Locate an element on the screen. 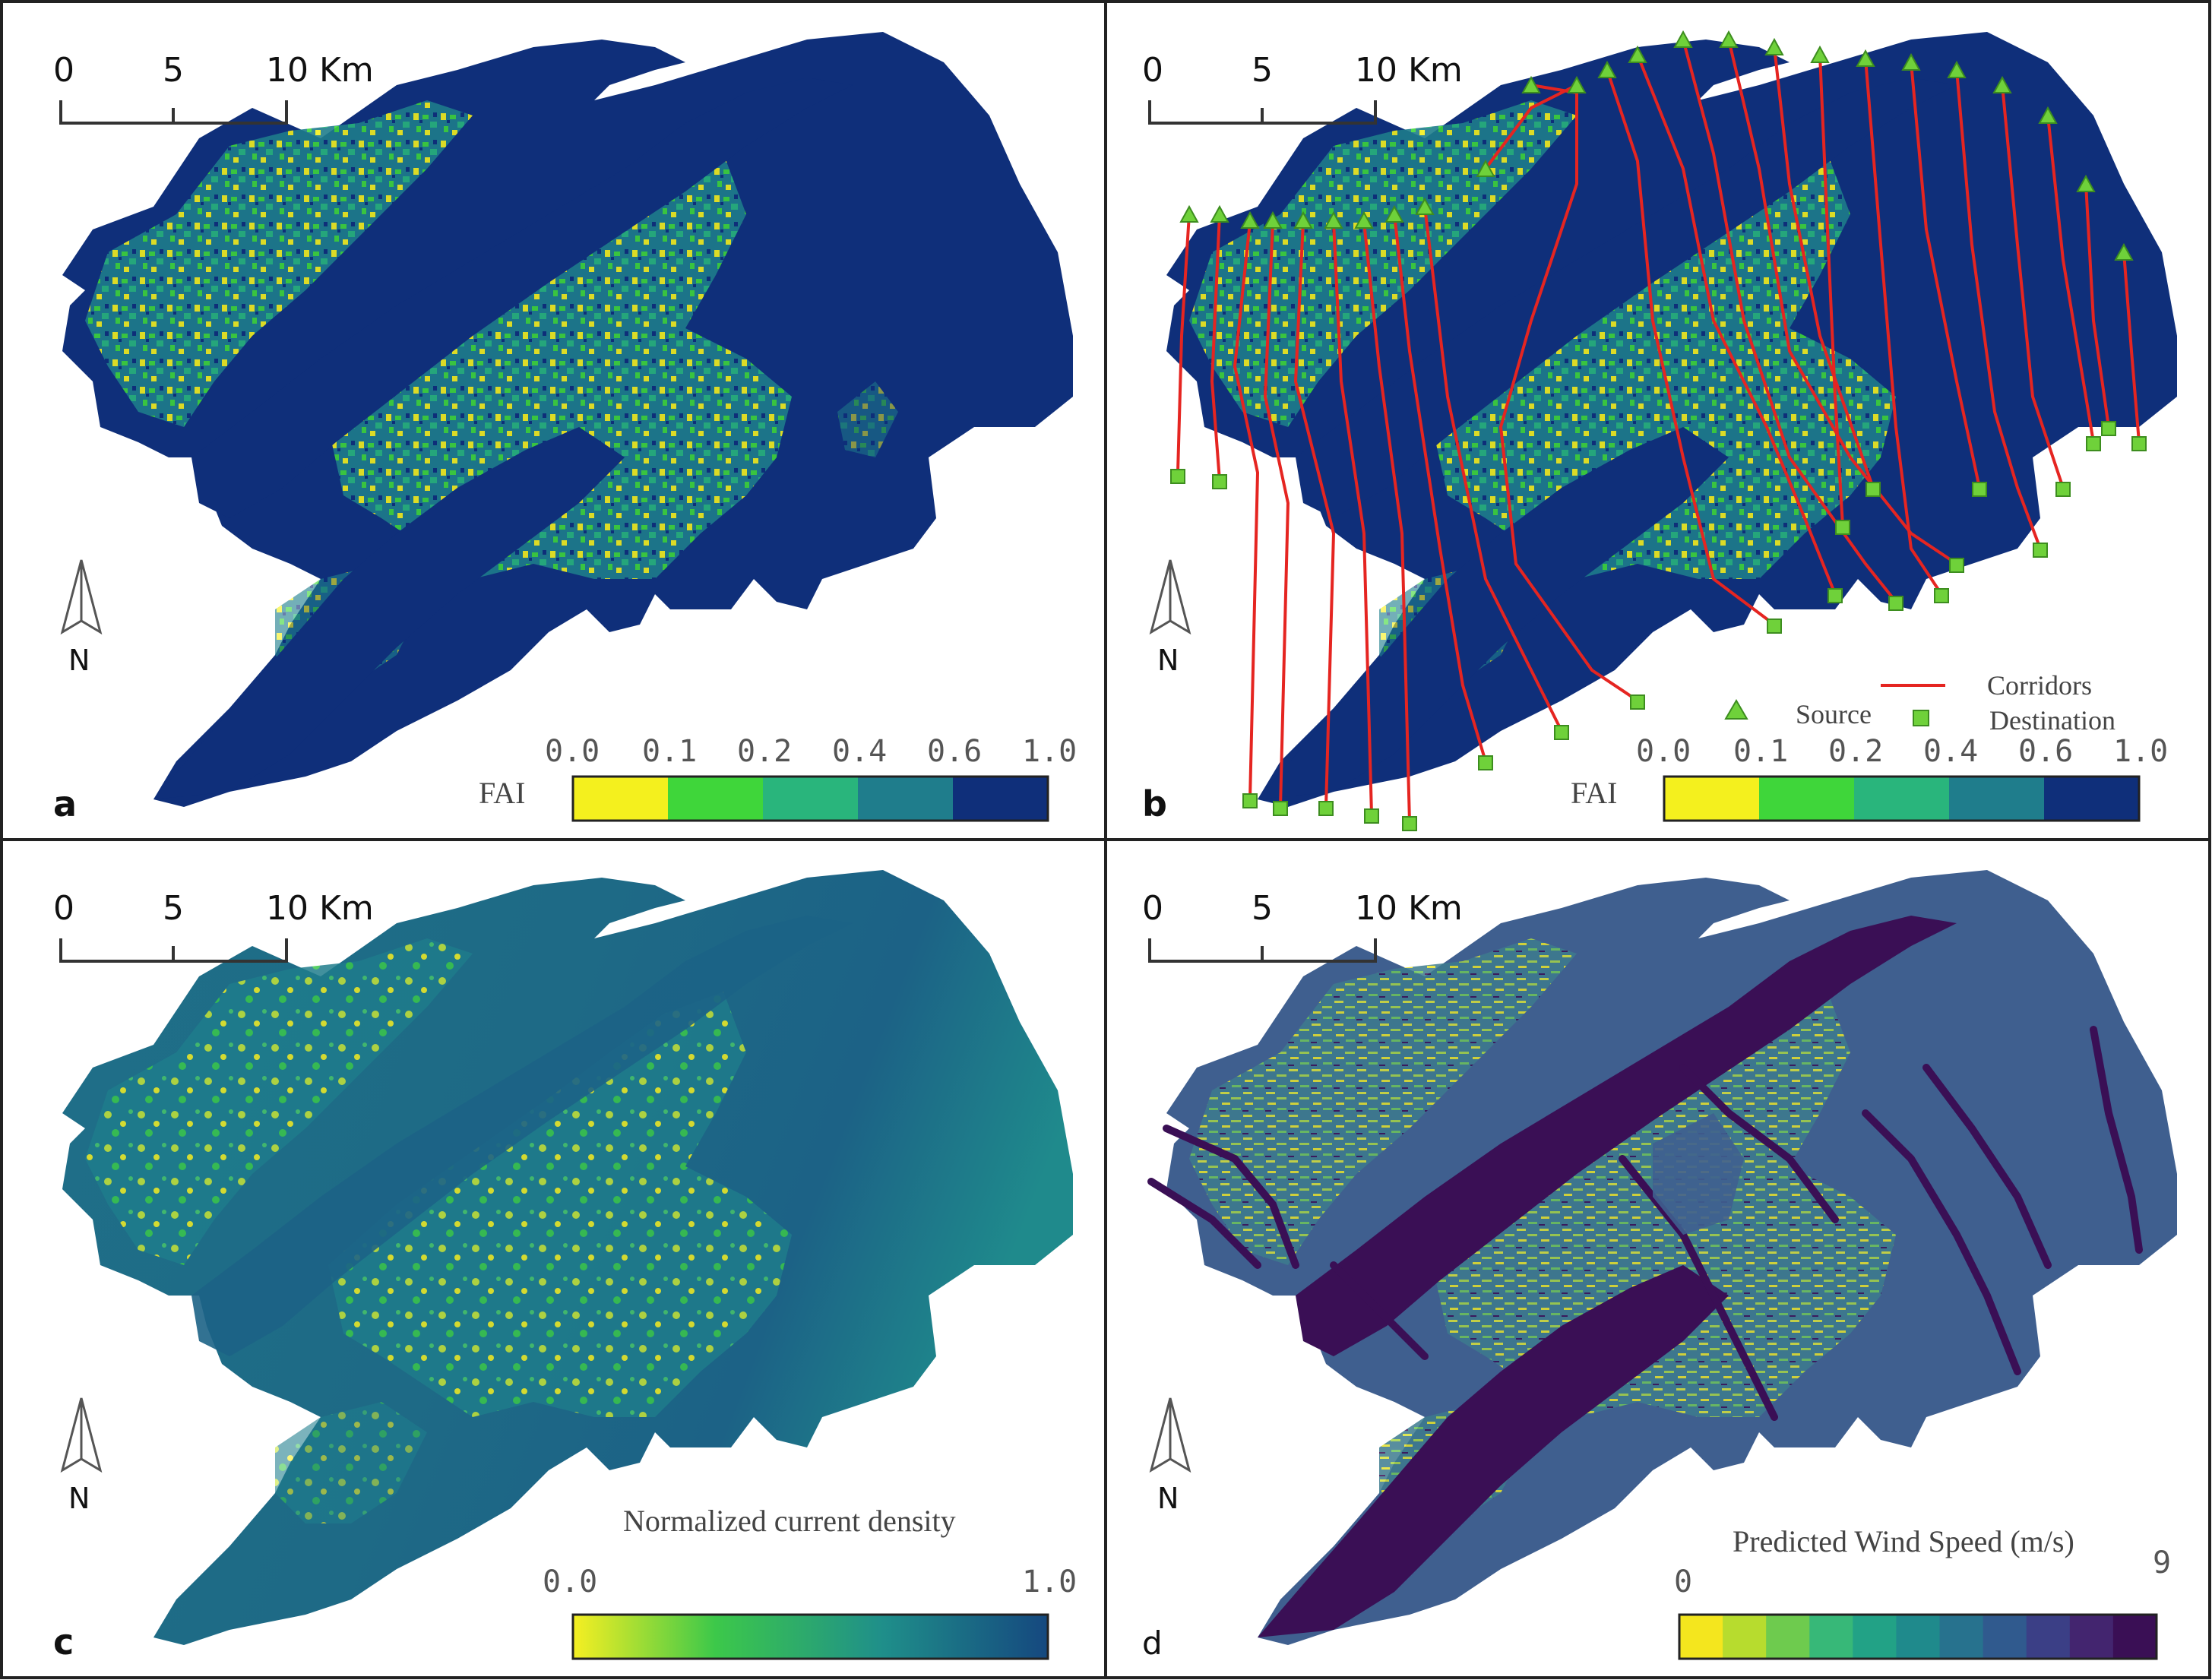  legend-tick: 0 is located at coordinates (1683, 1582).